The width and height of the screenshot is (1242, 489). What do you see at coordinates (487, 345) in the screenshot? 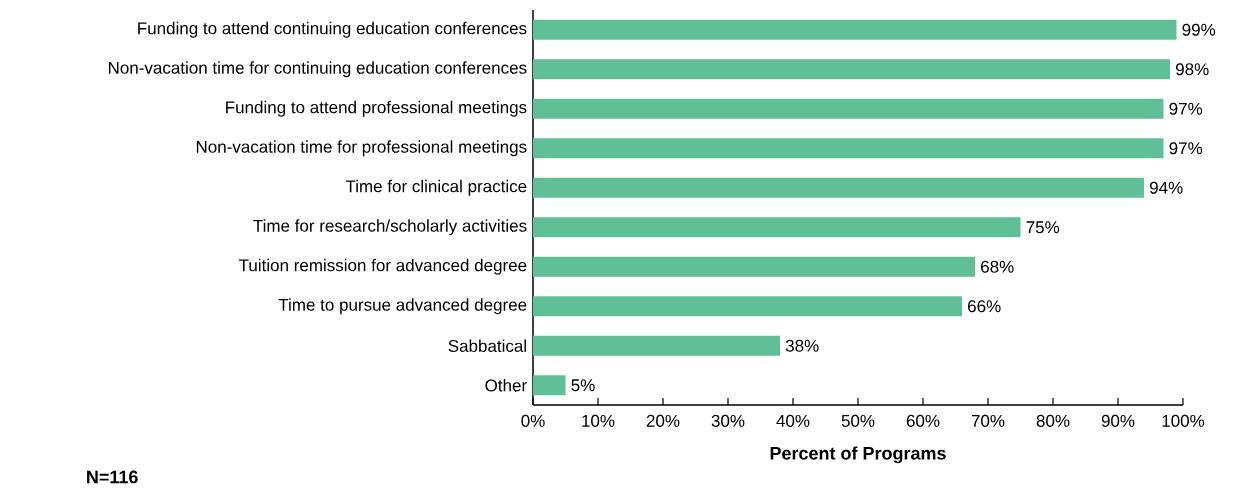
I see `y-tick-label: Sabbatical` at bounding box center [487, 345].